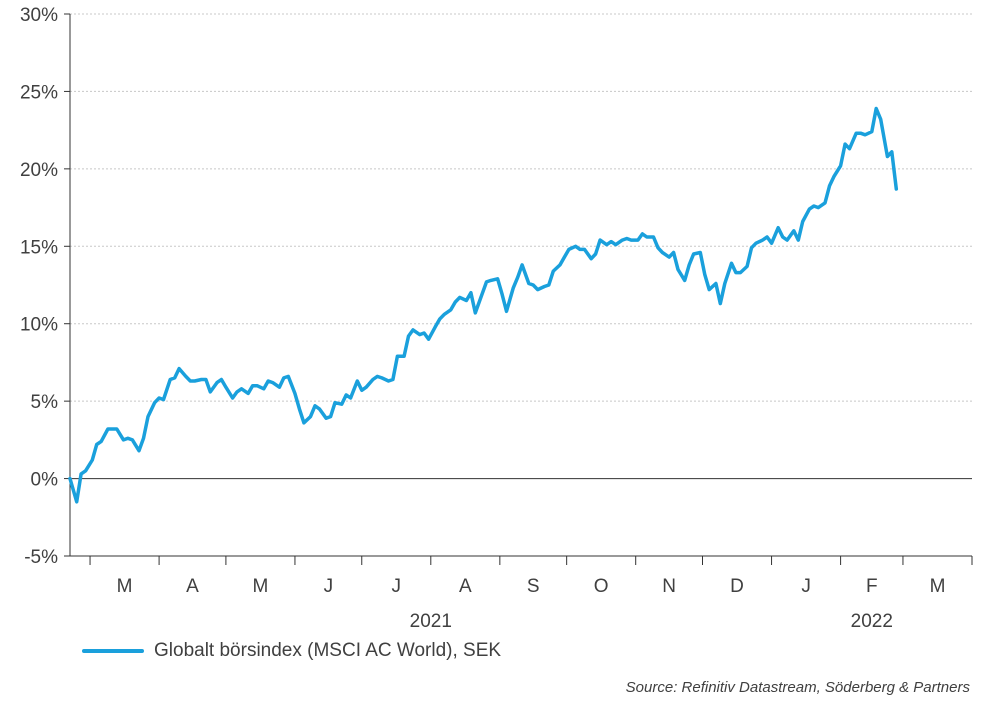  Describe the element at coordinates (431, 621) in the screenshot. I see `x-year-label: 2021` at that location.